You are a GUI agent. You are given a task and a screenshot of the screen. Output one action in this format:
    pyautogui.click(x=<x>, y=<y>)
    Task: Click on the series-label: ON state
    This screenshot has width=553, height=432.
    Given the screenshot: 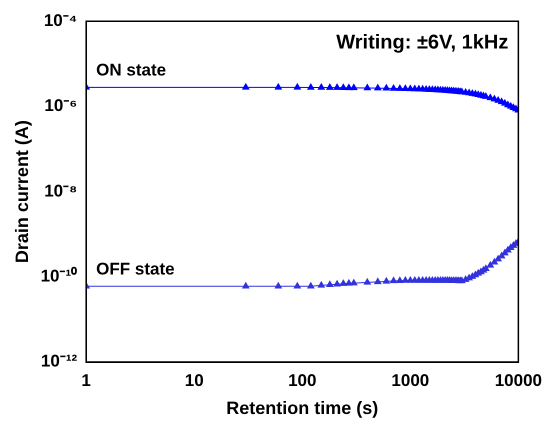 What is the action you would take?
    pyautogui.click(x=131, y=70)
    